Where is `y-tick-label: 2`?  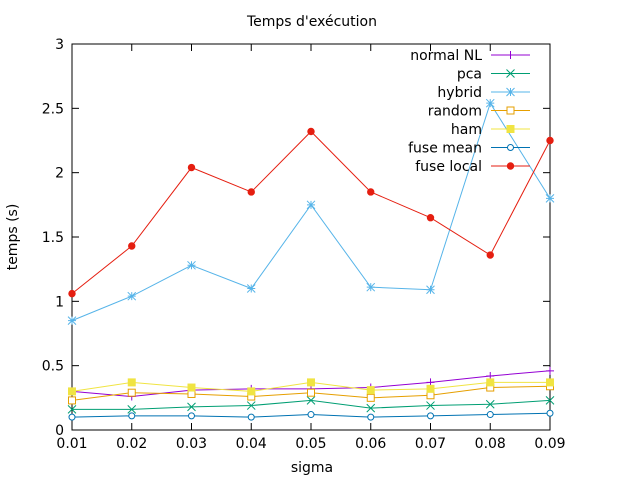 y-tick-label: 2 is located at coordinates (59, 174).